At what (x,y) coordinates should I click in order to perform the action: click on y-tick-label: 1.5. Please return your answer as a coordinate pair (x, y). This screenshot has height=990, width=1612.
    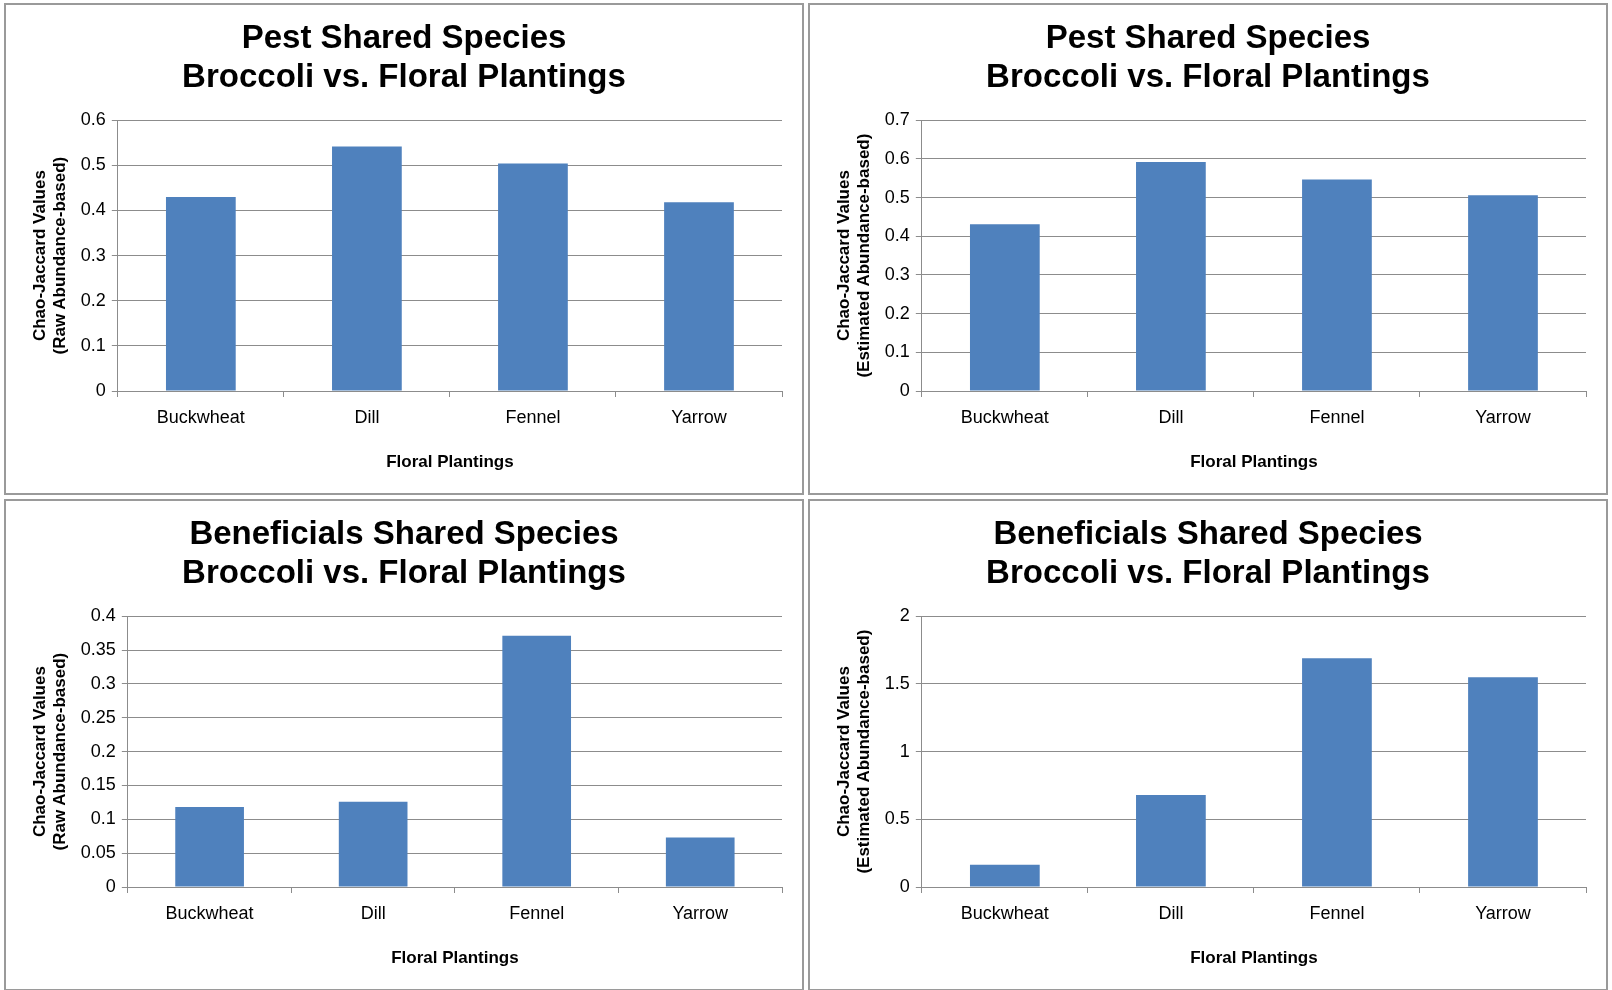
    Looking at the image, I should click on (897, 682).